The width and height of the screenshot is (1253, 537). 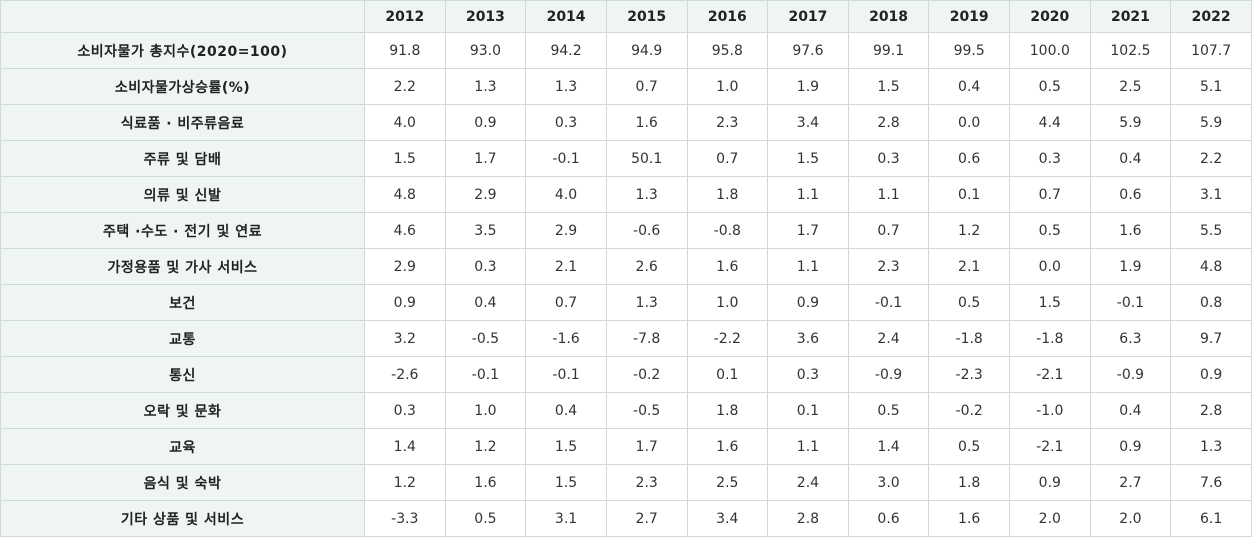 What do you see at coordinates (727, 482) in the screenshot?
I see `value-cell: 2.5` at bounding box center [727, 482].